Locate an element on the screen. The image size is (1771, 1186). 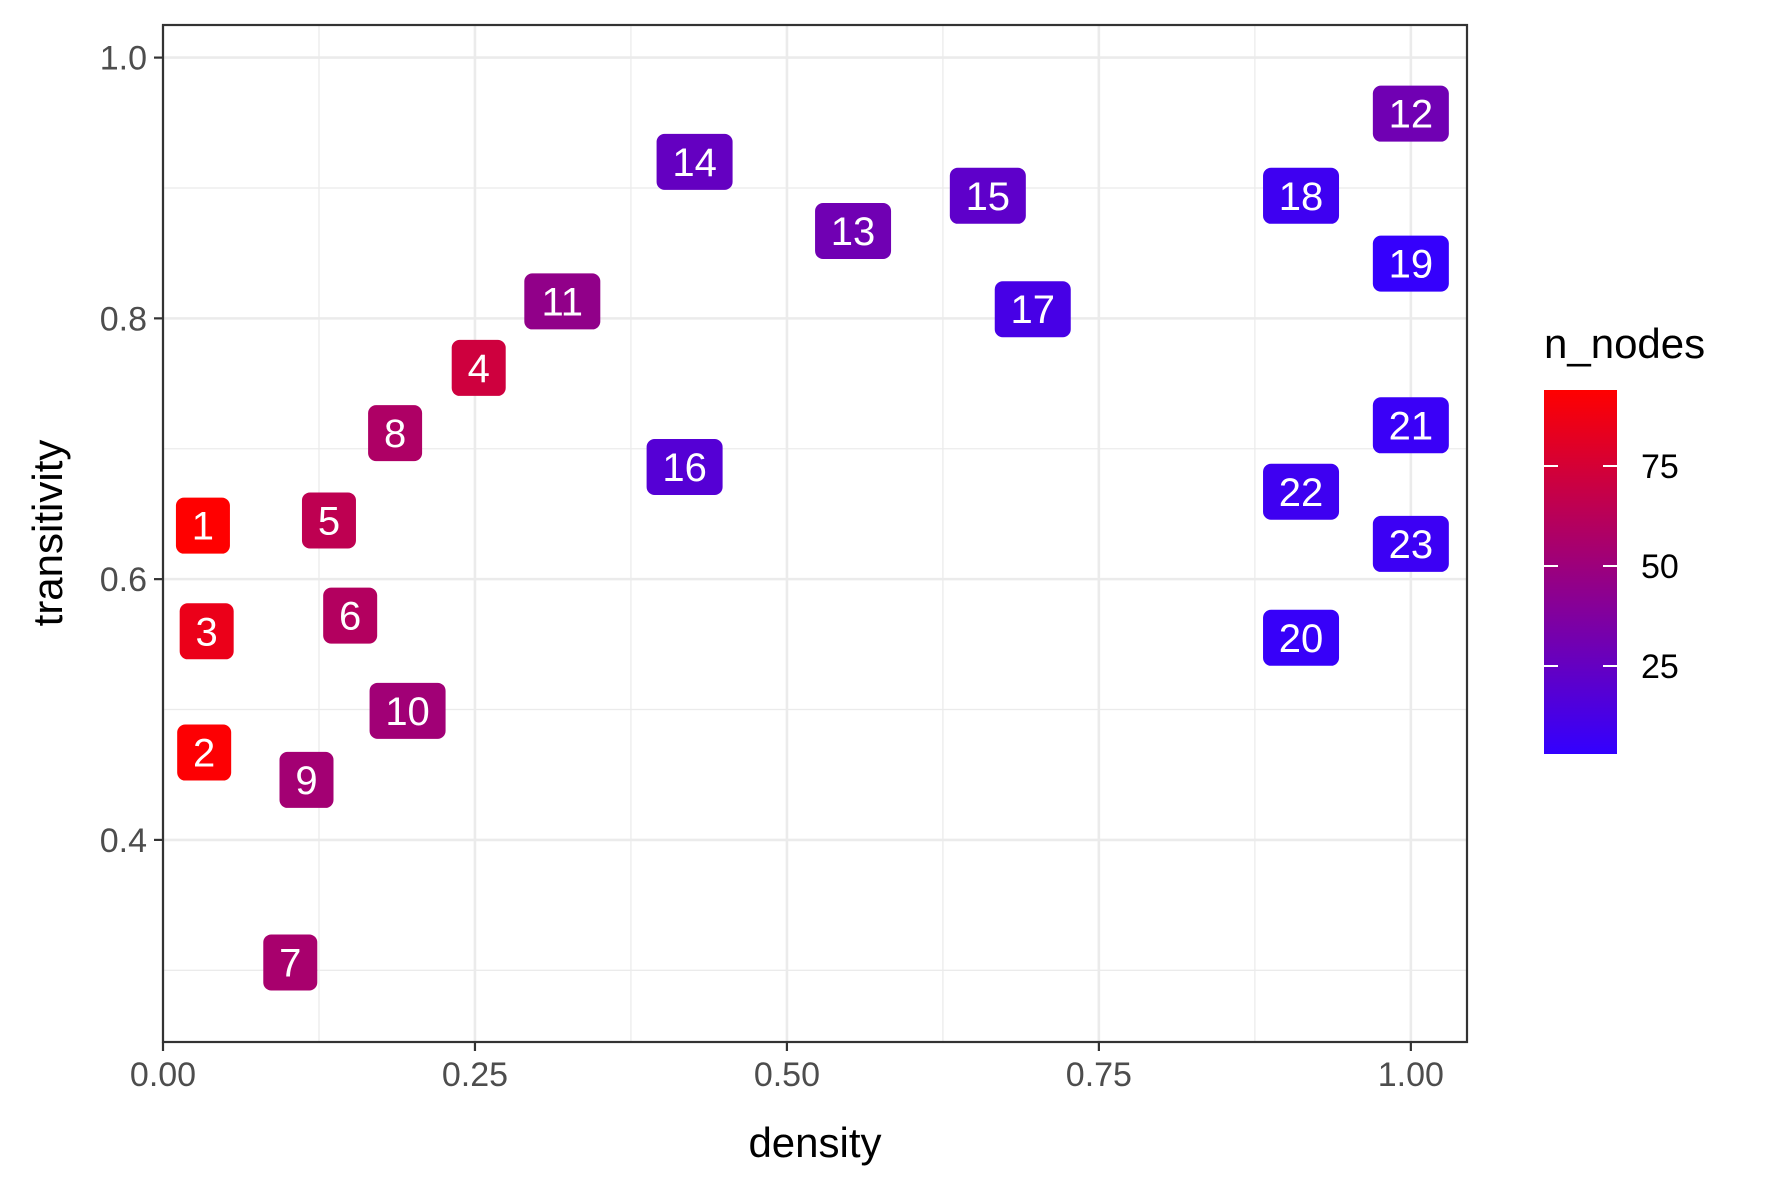
data-point-label: 3 is located at coordinates (207, 632).